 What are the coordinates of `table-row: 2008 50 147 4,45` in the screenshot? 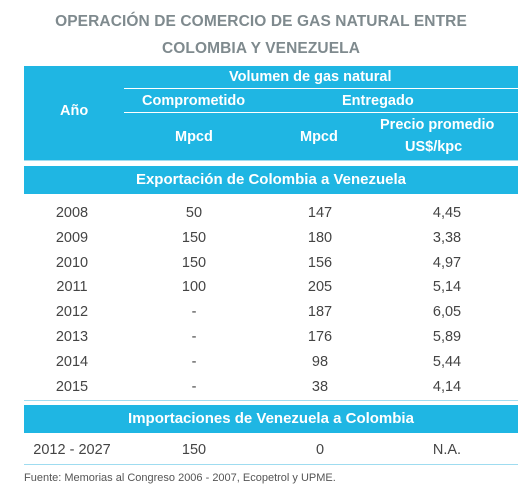 It's located at (271, 213).